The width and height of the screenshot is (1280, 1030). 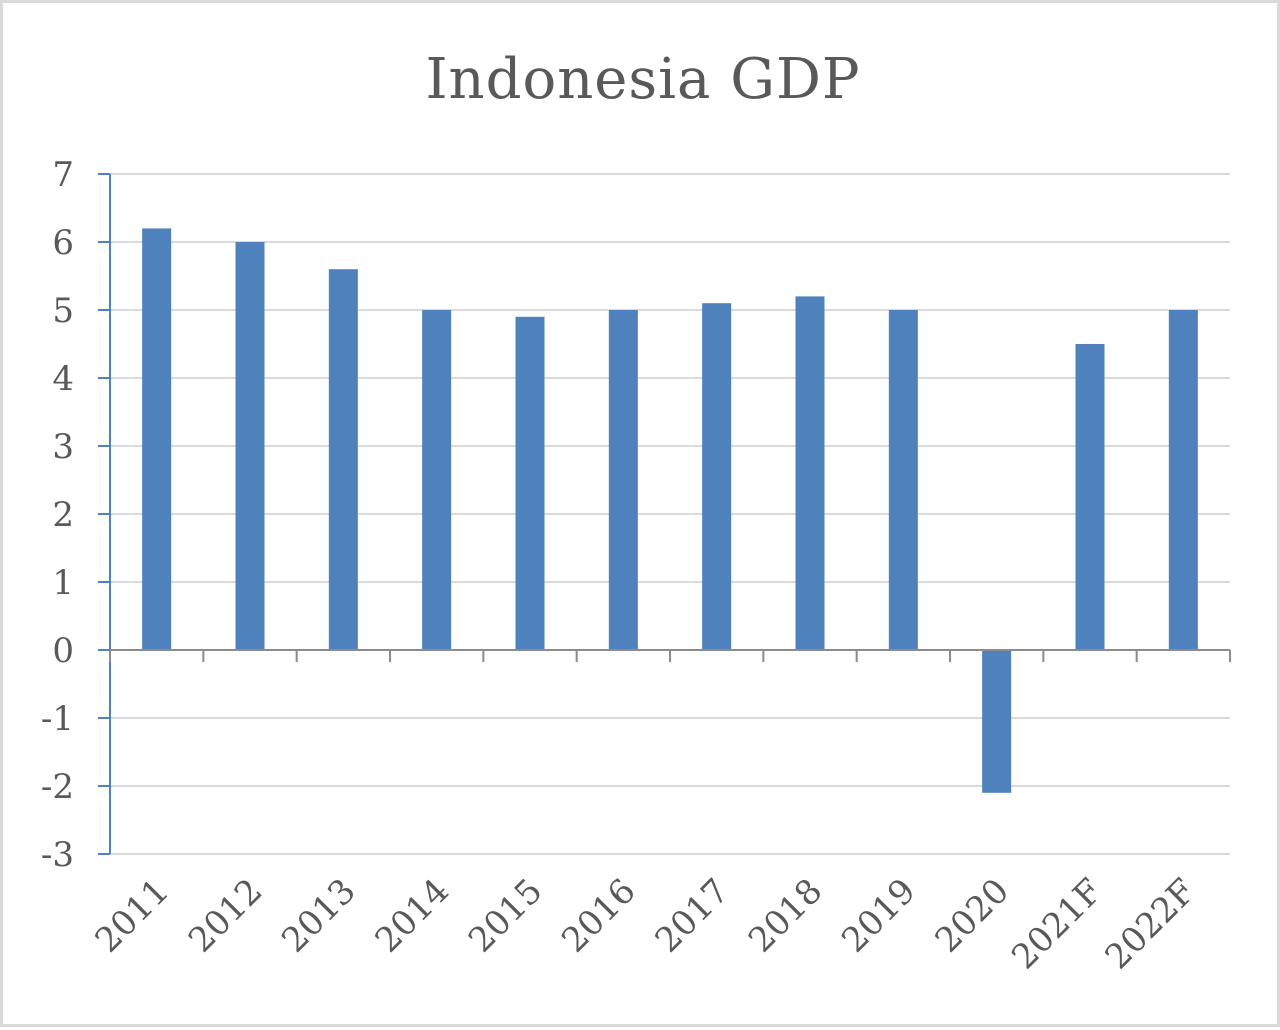 What do you see at coordinates (63, 447) in the screenshot?
I see `y-tick-label: 3` at bounding box center [63, 447].